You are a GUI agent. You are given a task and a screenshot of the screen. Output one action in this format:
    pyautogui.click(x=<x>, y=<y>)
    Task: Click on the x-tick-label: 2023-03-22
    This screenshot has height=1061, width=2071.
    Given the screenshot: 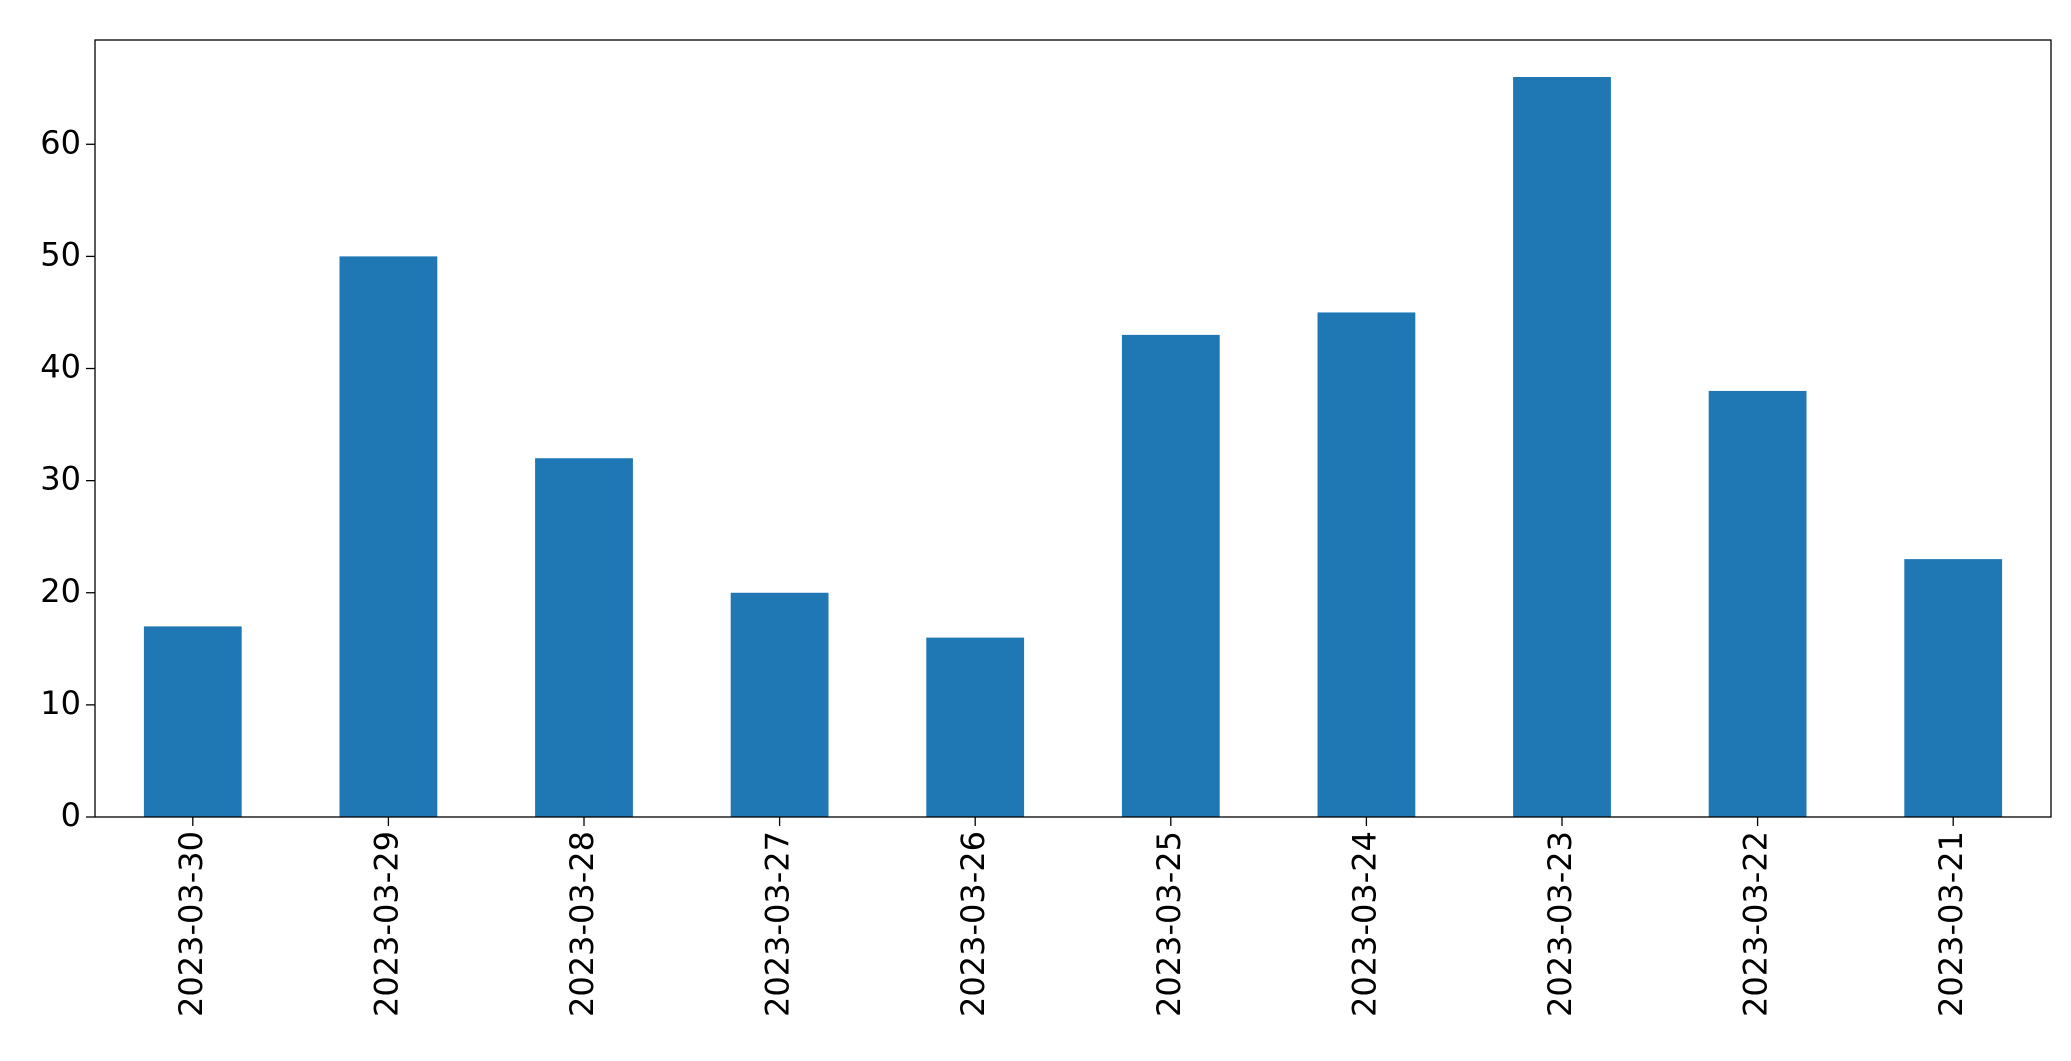 What is the action you would take?
    pyautogui.click(x=1756, y=924)
    